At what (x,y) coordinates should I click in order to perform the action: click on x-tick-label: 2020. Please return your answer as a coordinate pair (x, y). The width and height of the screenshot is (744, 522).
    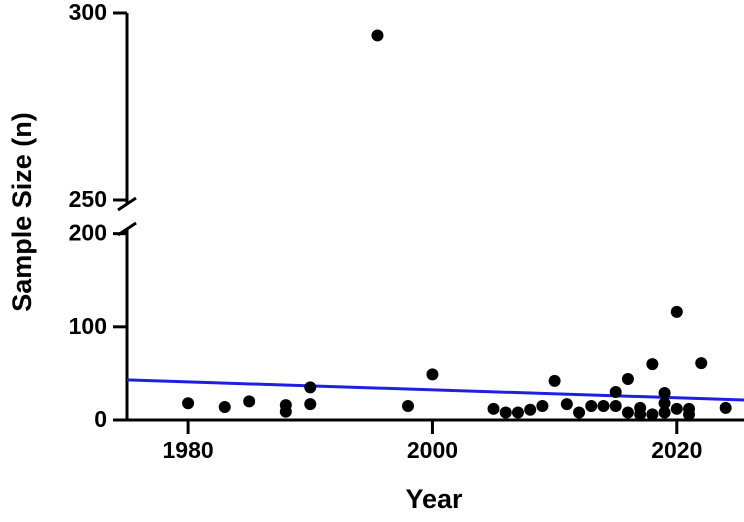
    Looking at the image, I should click on (676, 450).